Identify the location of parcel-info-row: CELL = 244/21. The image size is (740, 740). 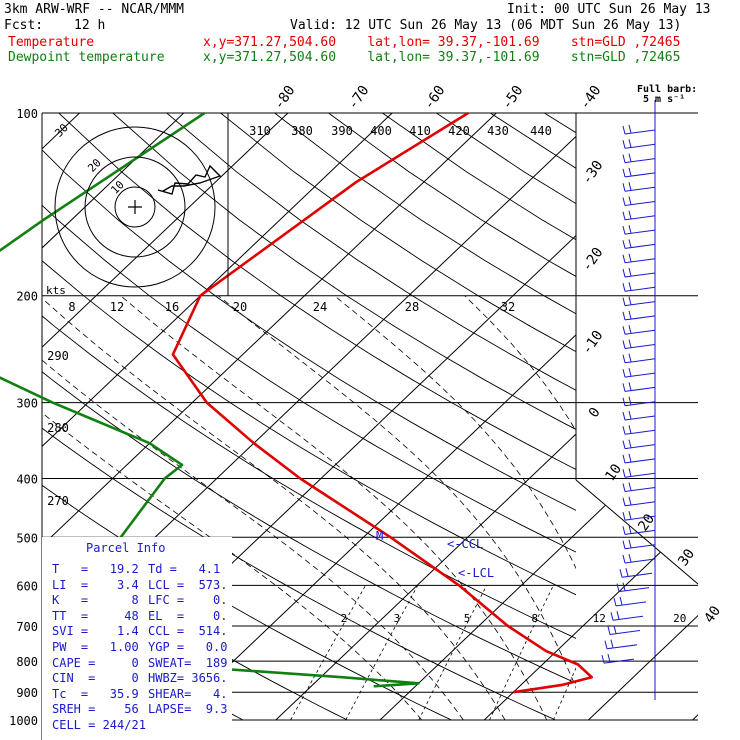
(147, 725).